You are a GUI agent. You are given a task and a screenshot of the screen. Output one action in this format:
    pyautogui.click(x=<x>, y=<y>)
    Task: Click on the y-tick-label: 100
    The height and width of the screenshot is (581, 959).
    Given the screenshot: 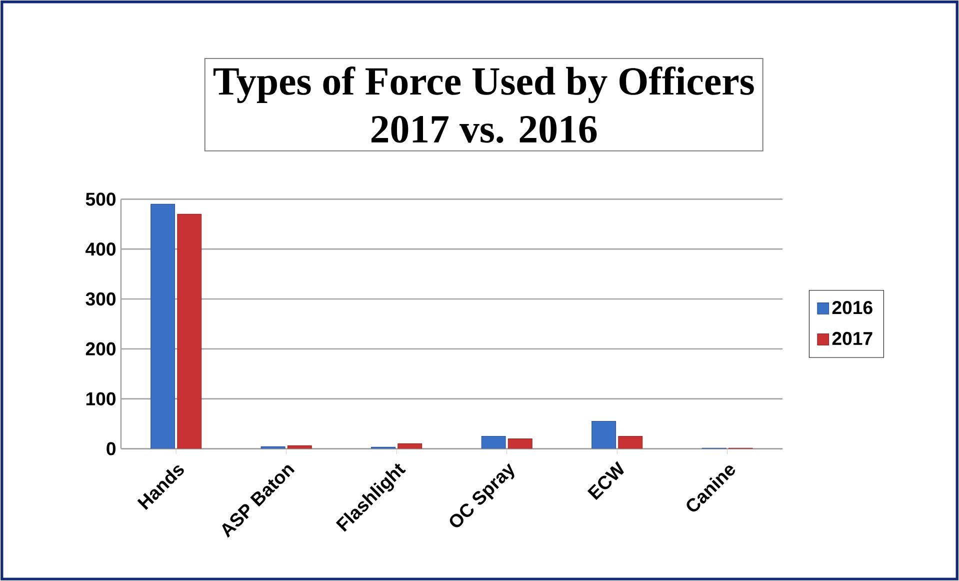 What is the action you would take?
    pyautogui.click(x=101, y=399)
    